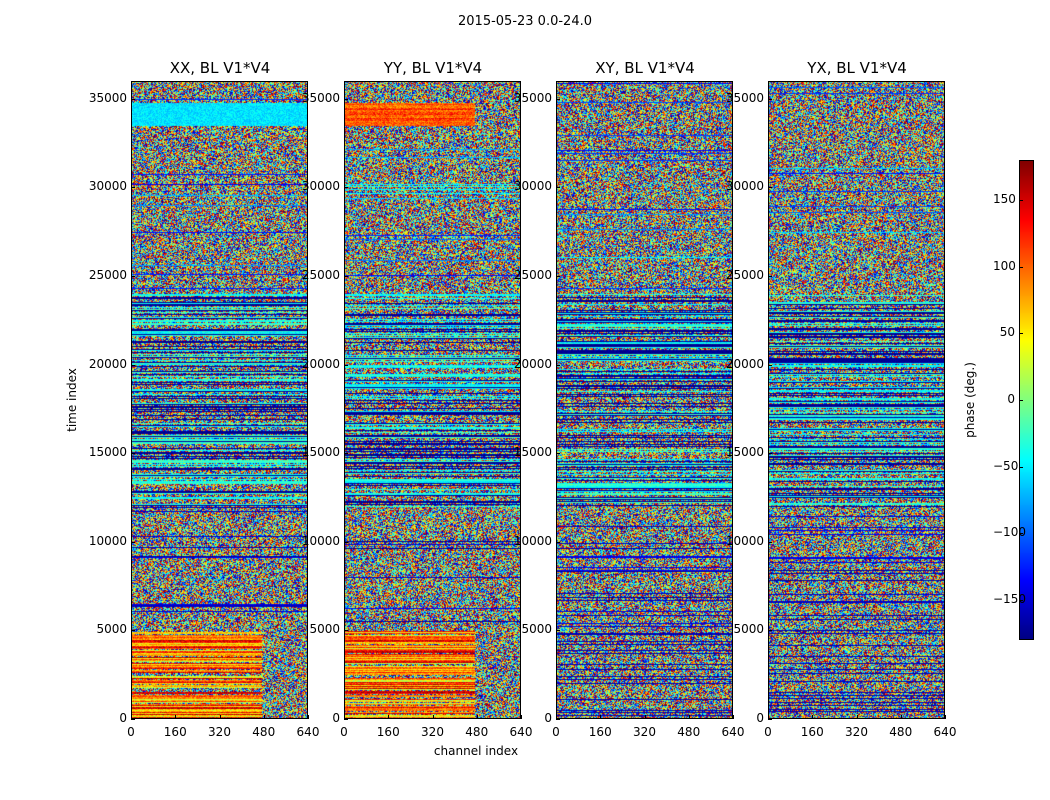  I want to click on y-tick-label-2-4: 20000, so click(532, 363).